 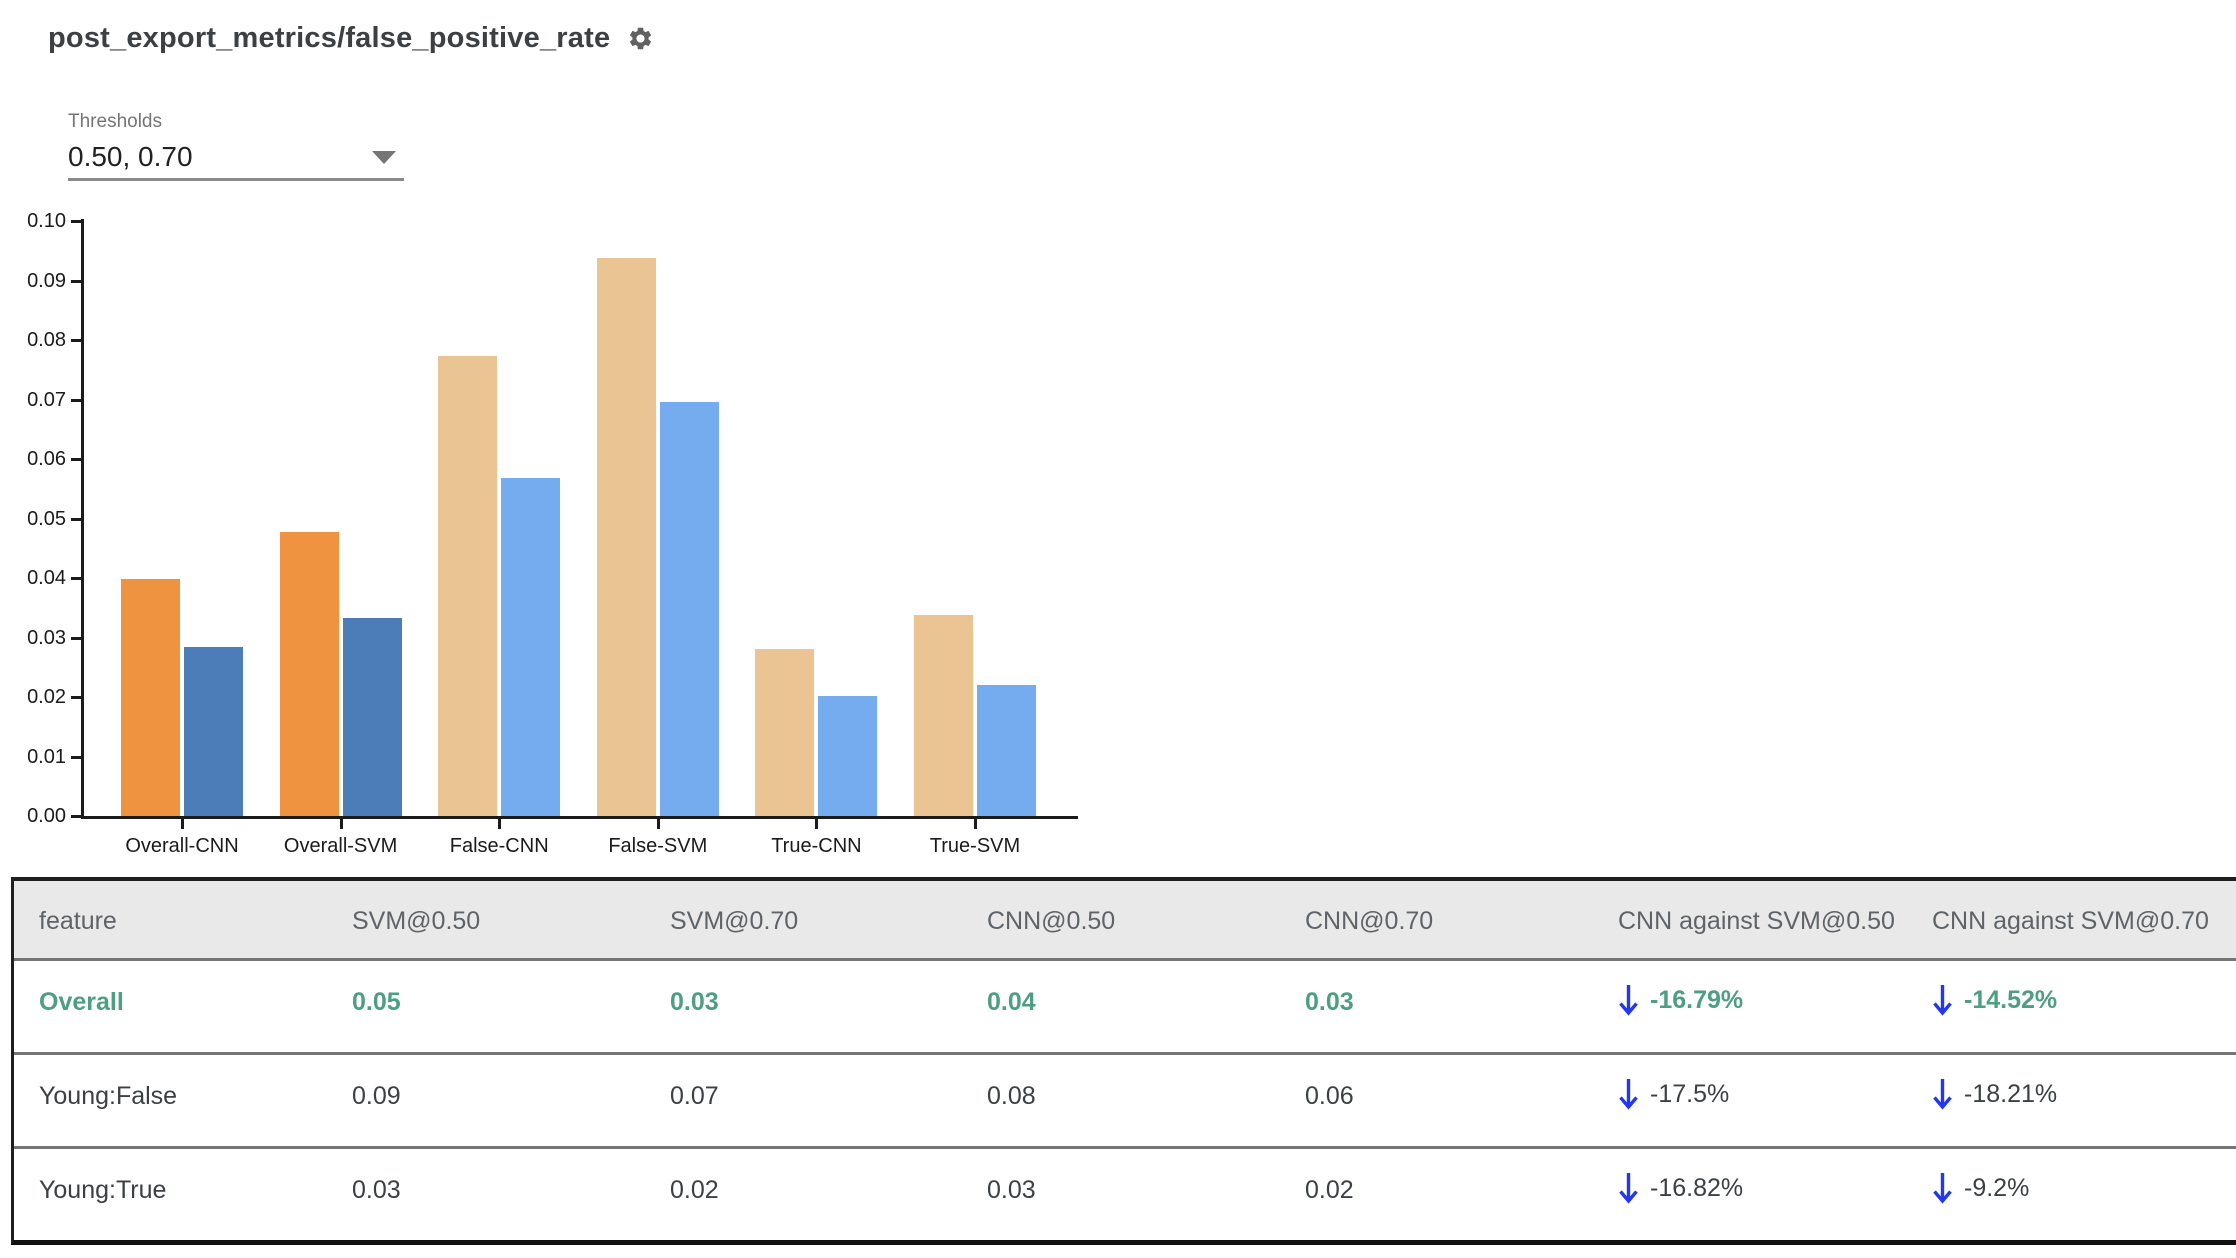 What do you see at coordinates (626, 537) in the screenshot?
I see `bar-False-SVM-threshold-0.50` at bounding box center [626, 537].